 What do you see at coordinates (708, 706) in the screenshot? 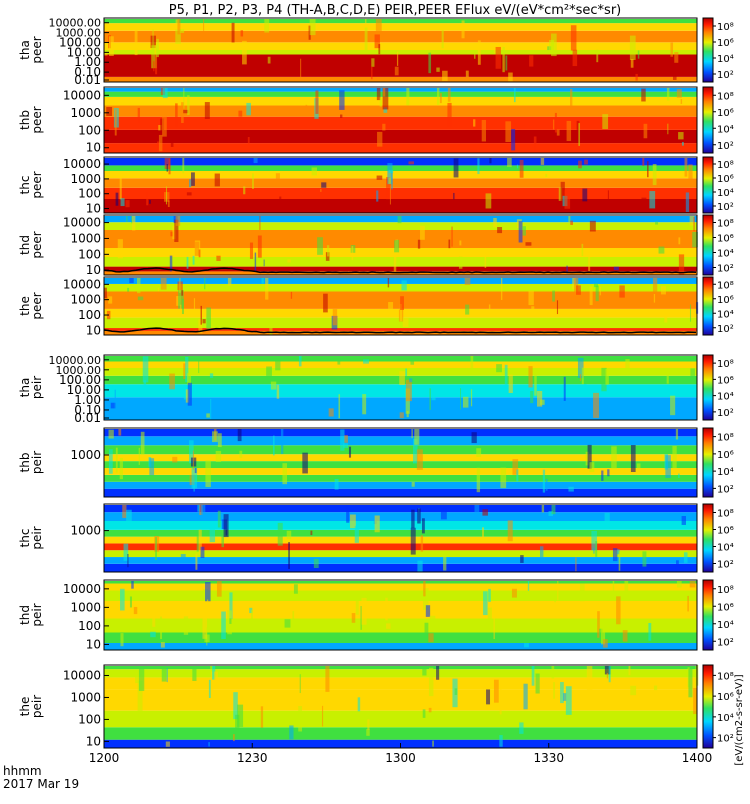
I see `colorbar` at bounding box center [708, 706].